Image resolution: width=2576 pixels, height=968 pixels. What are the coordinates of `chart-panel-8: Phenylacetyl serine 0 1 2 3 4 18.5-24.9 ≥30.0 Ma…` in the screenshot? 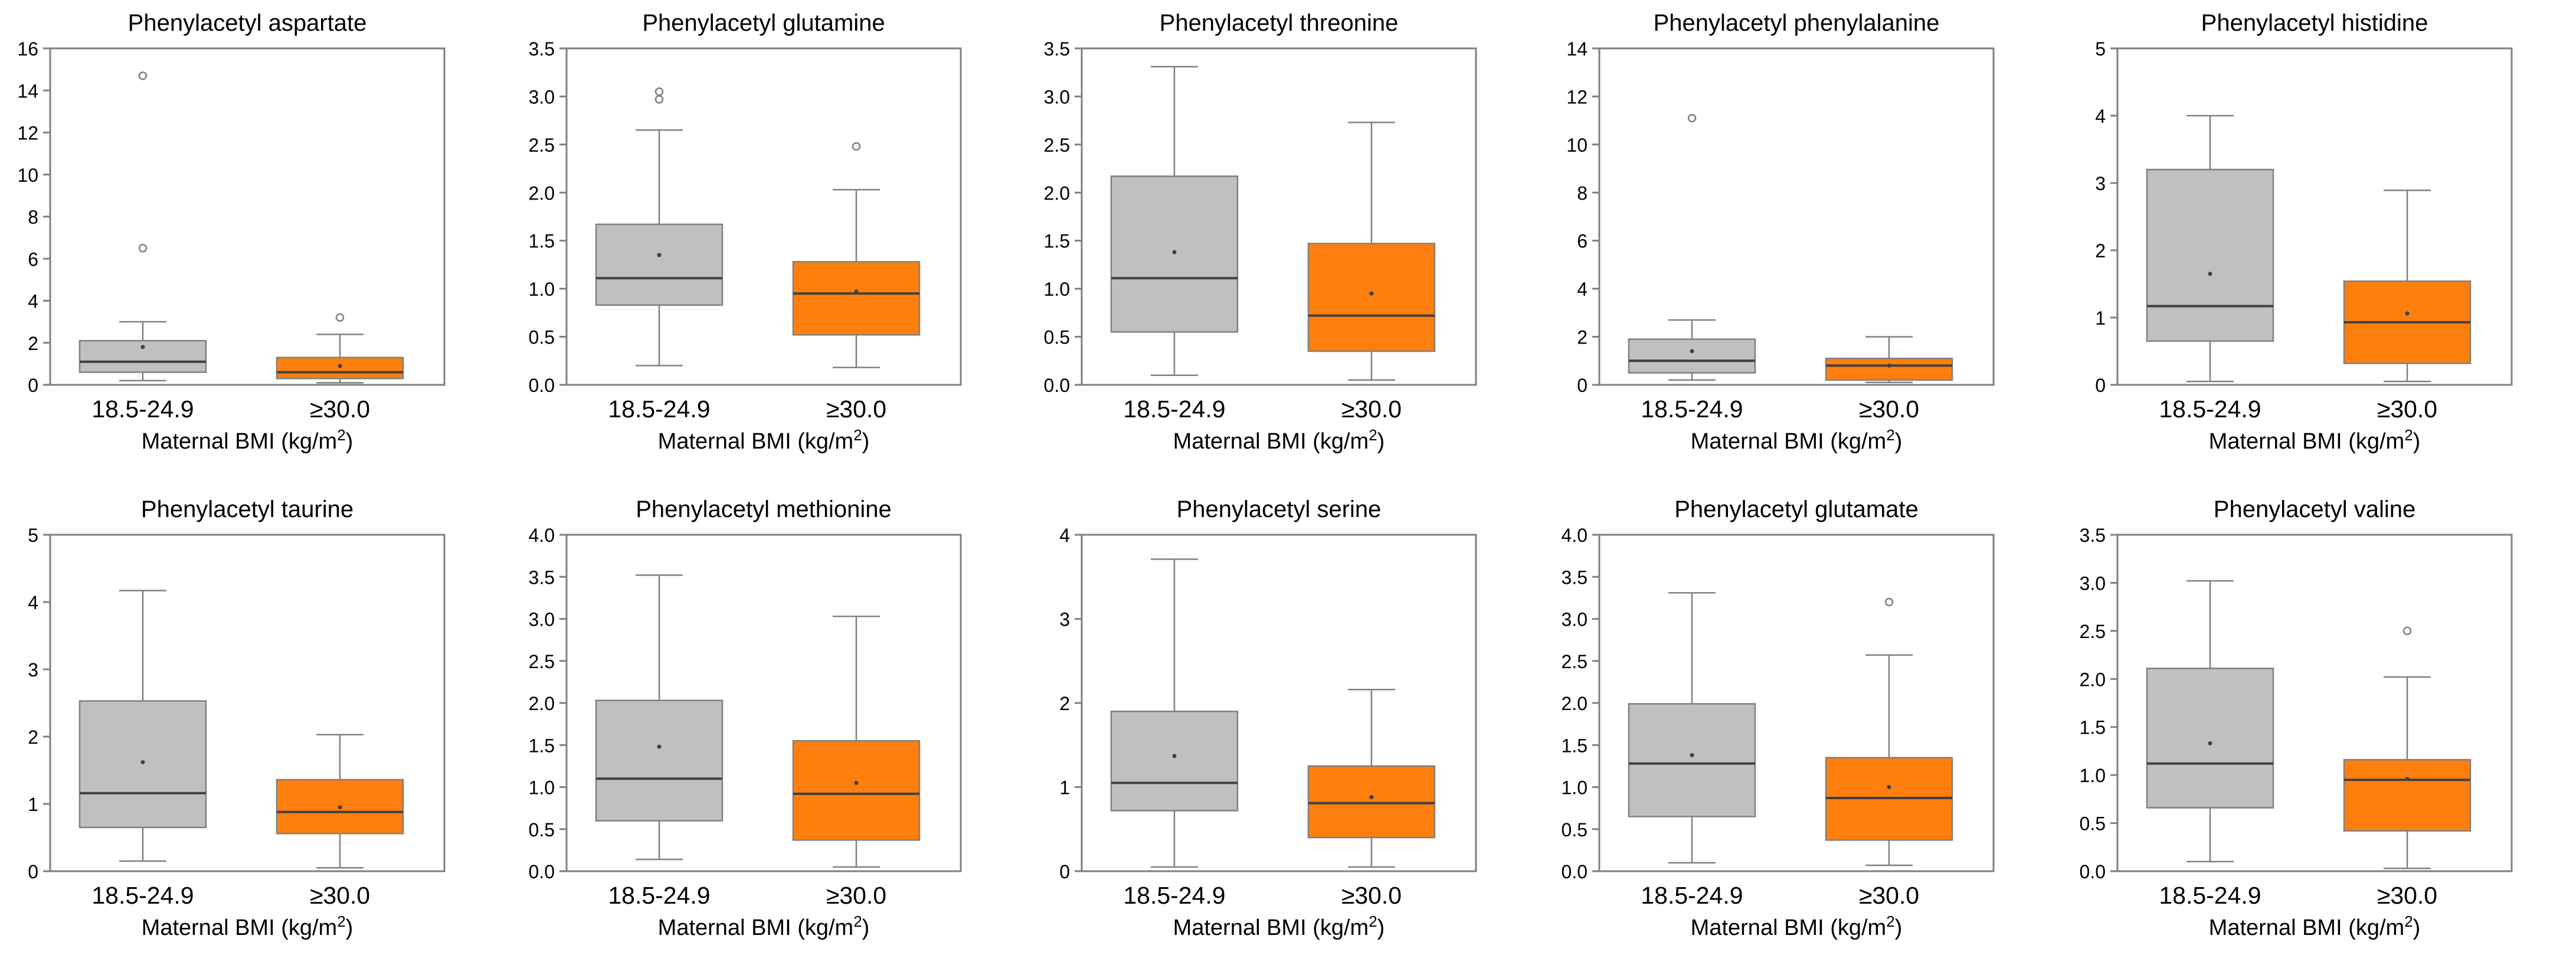 It's located at (1268, 718).